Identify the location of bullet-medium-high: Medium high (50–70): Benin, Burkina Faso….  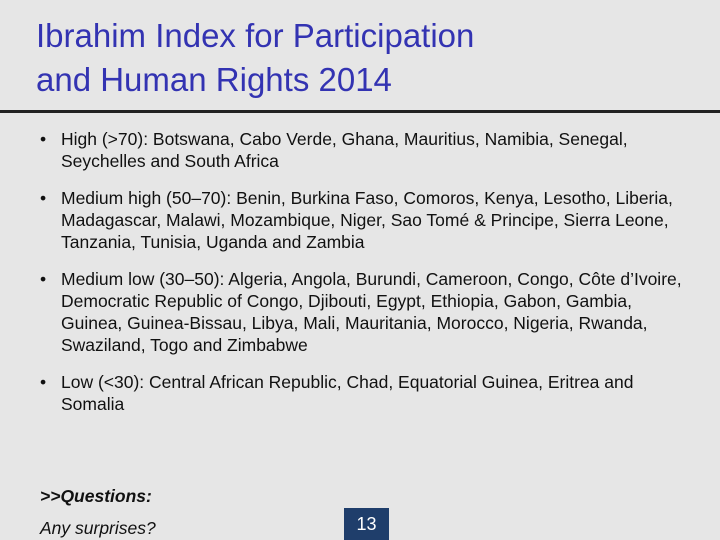
(366, 220).